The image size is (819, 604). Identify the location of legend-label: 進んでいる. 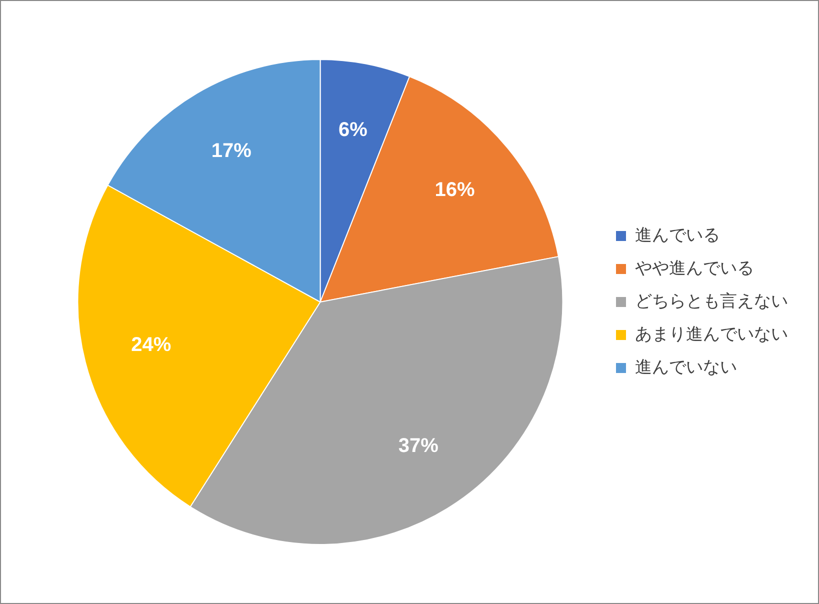
(677, 235).